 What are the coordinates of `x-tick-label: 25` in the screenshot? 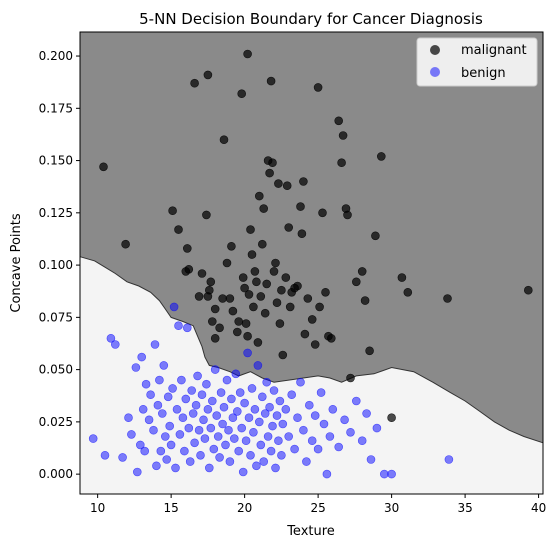 It's located at (317, 508).